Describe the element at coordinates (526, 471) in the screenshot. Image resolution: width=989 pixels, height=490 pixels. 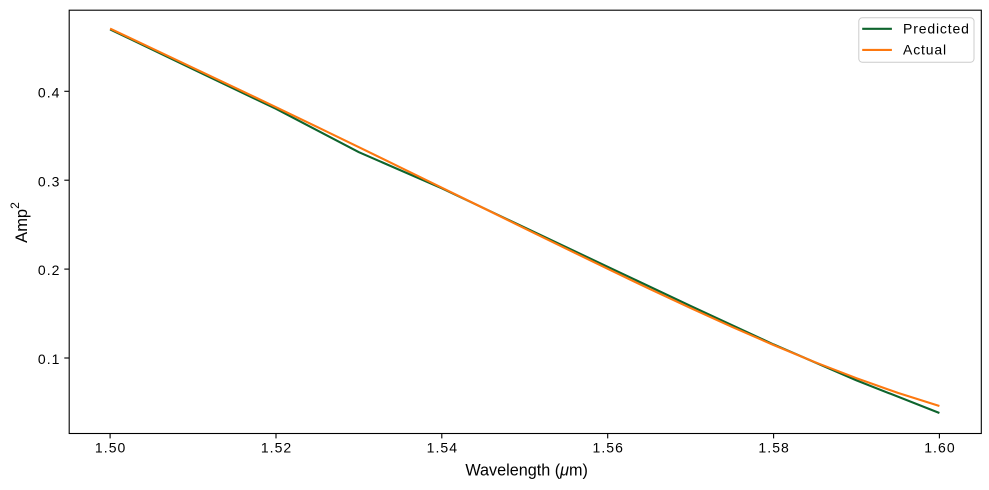
I see `svg-text: Wavelength (μm)` at that location.